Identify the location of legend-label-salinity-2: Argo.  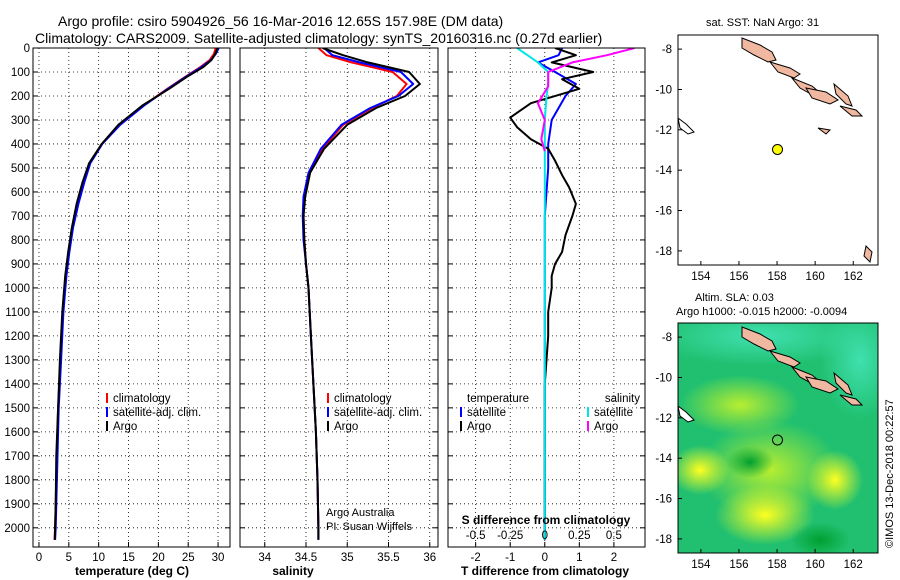
(346, 427).